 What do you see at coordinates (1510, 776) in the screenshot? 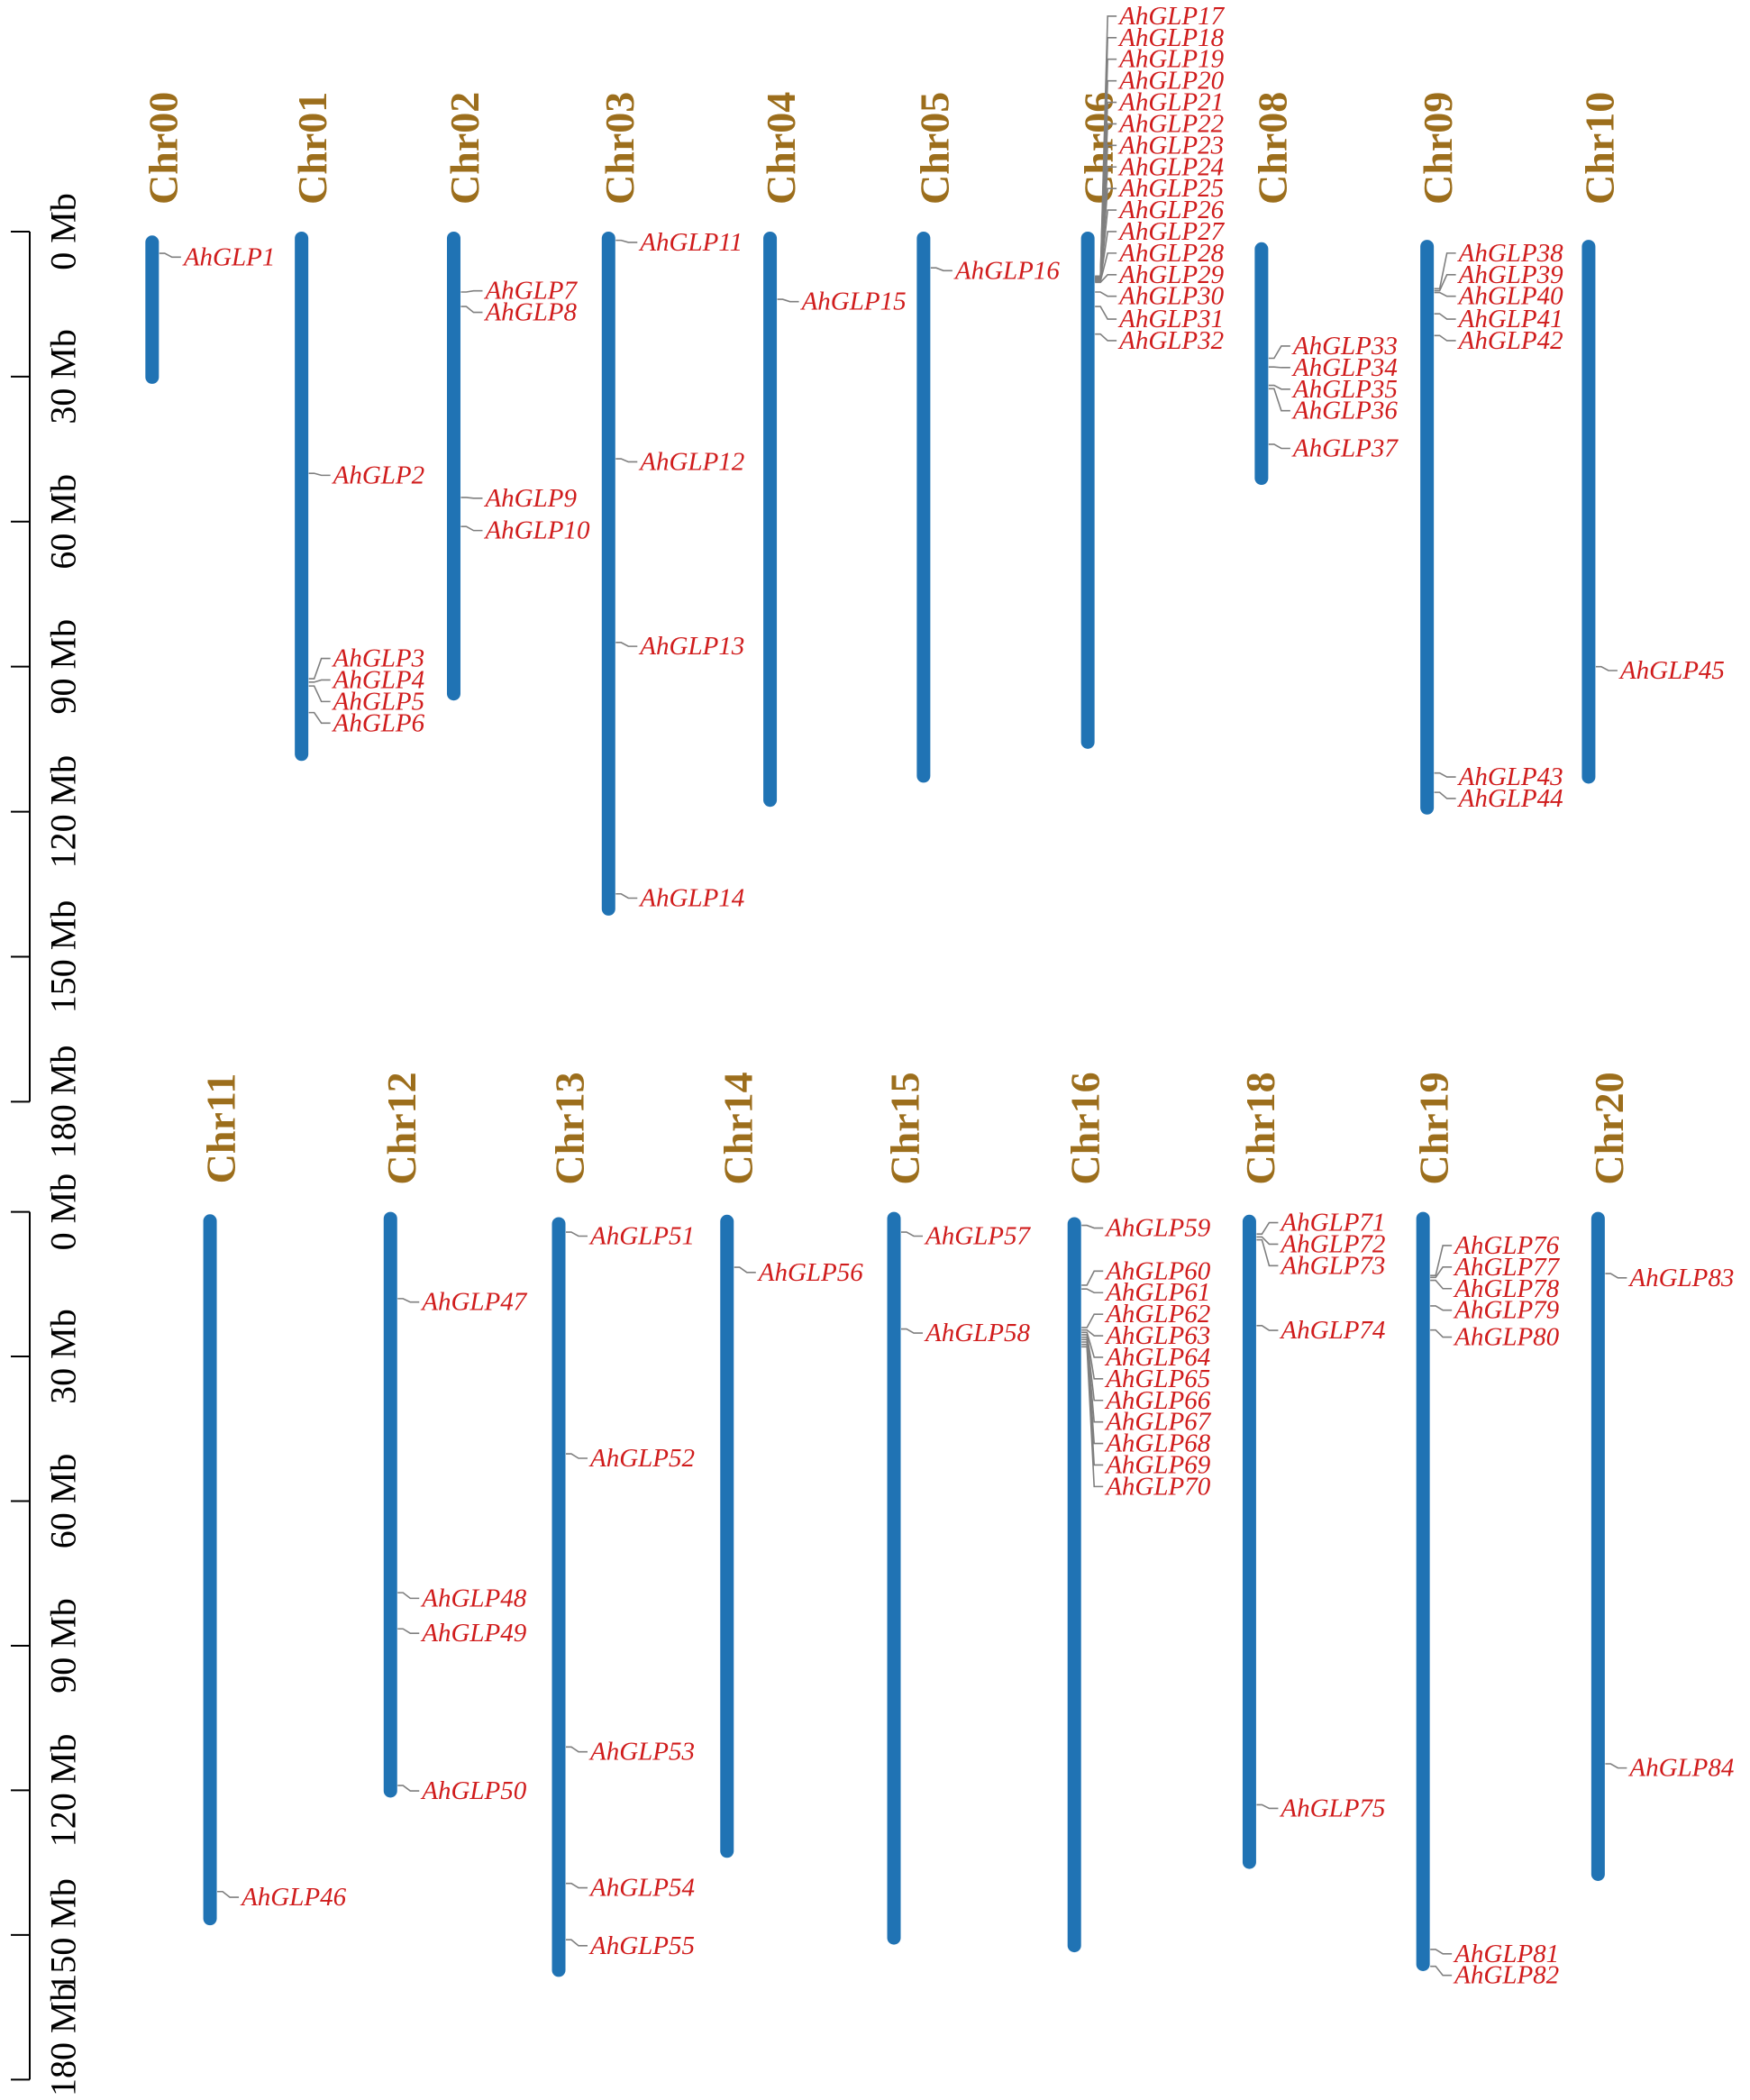
I see `gene-label: AhGLP43` at bounding box center [1510, 776].